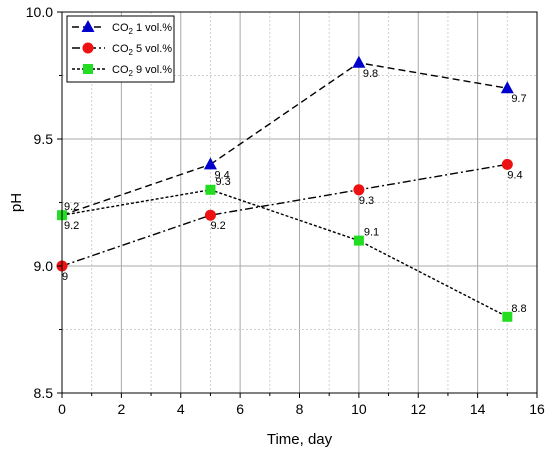 Image resolution: width=550 pixels, height=452 pixels. I want to click on y-tick-label: 8.5, so click(44, 393).